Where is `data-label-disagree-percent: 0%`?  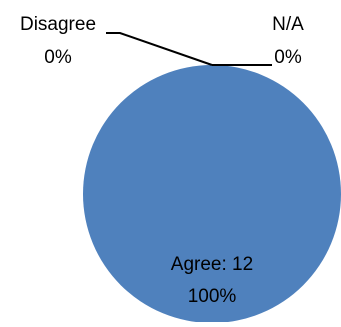
data-label-disagree-percent: 0% is located at coordinates (58, 57).